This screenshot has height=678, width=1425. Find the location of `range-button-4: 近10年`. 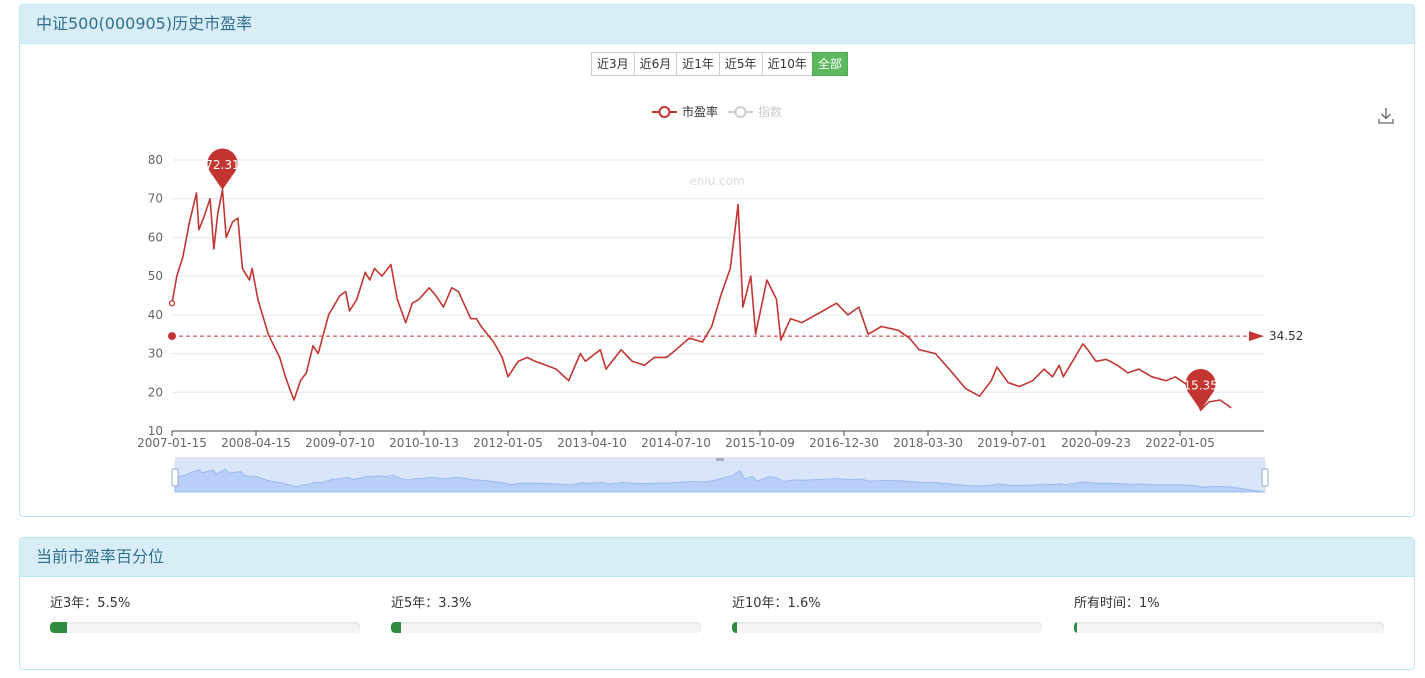

range-button-4: 近10年 is located at coordinates (787, 64).